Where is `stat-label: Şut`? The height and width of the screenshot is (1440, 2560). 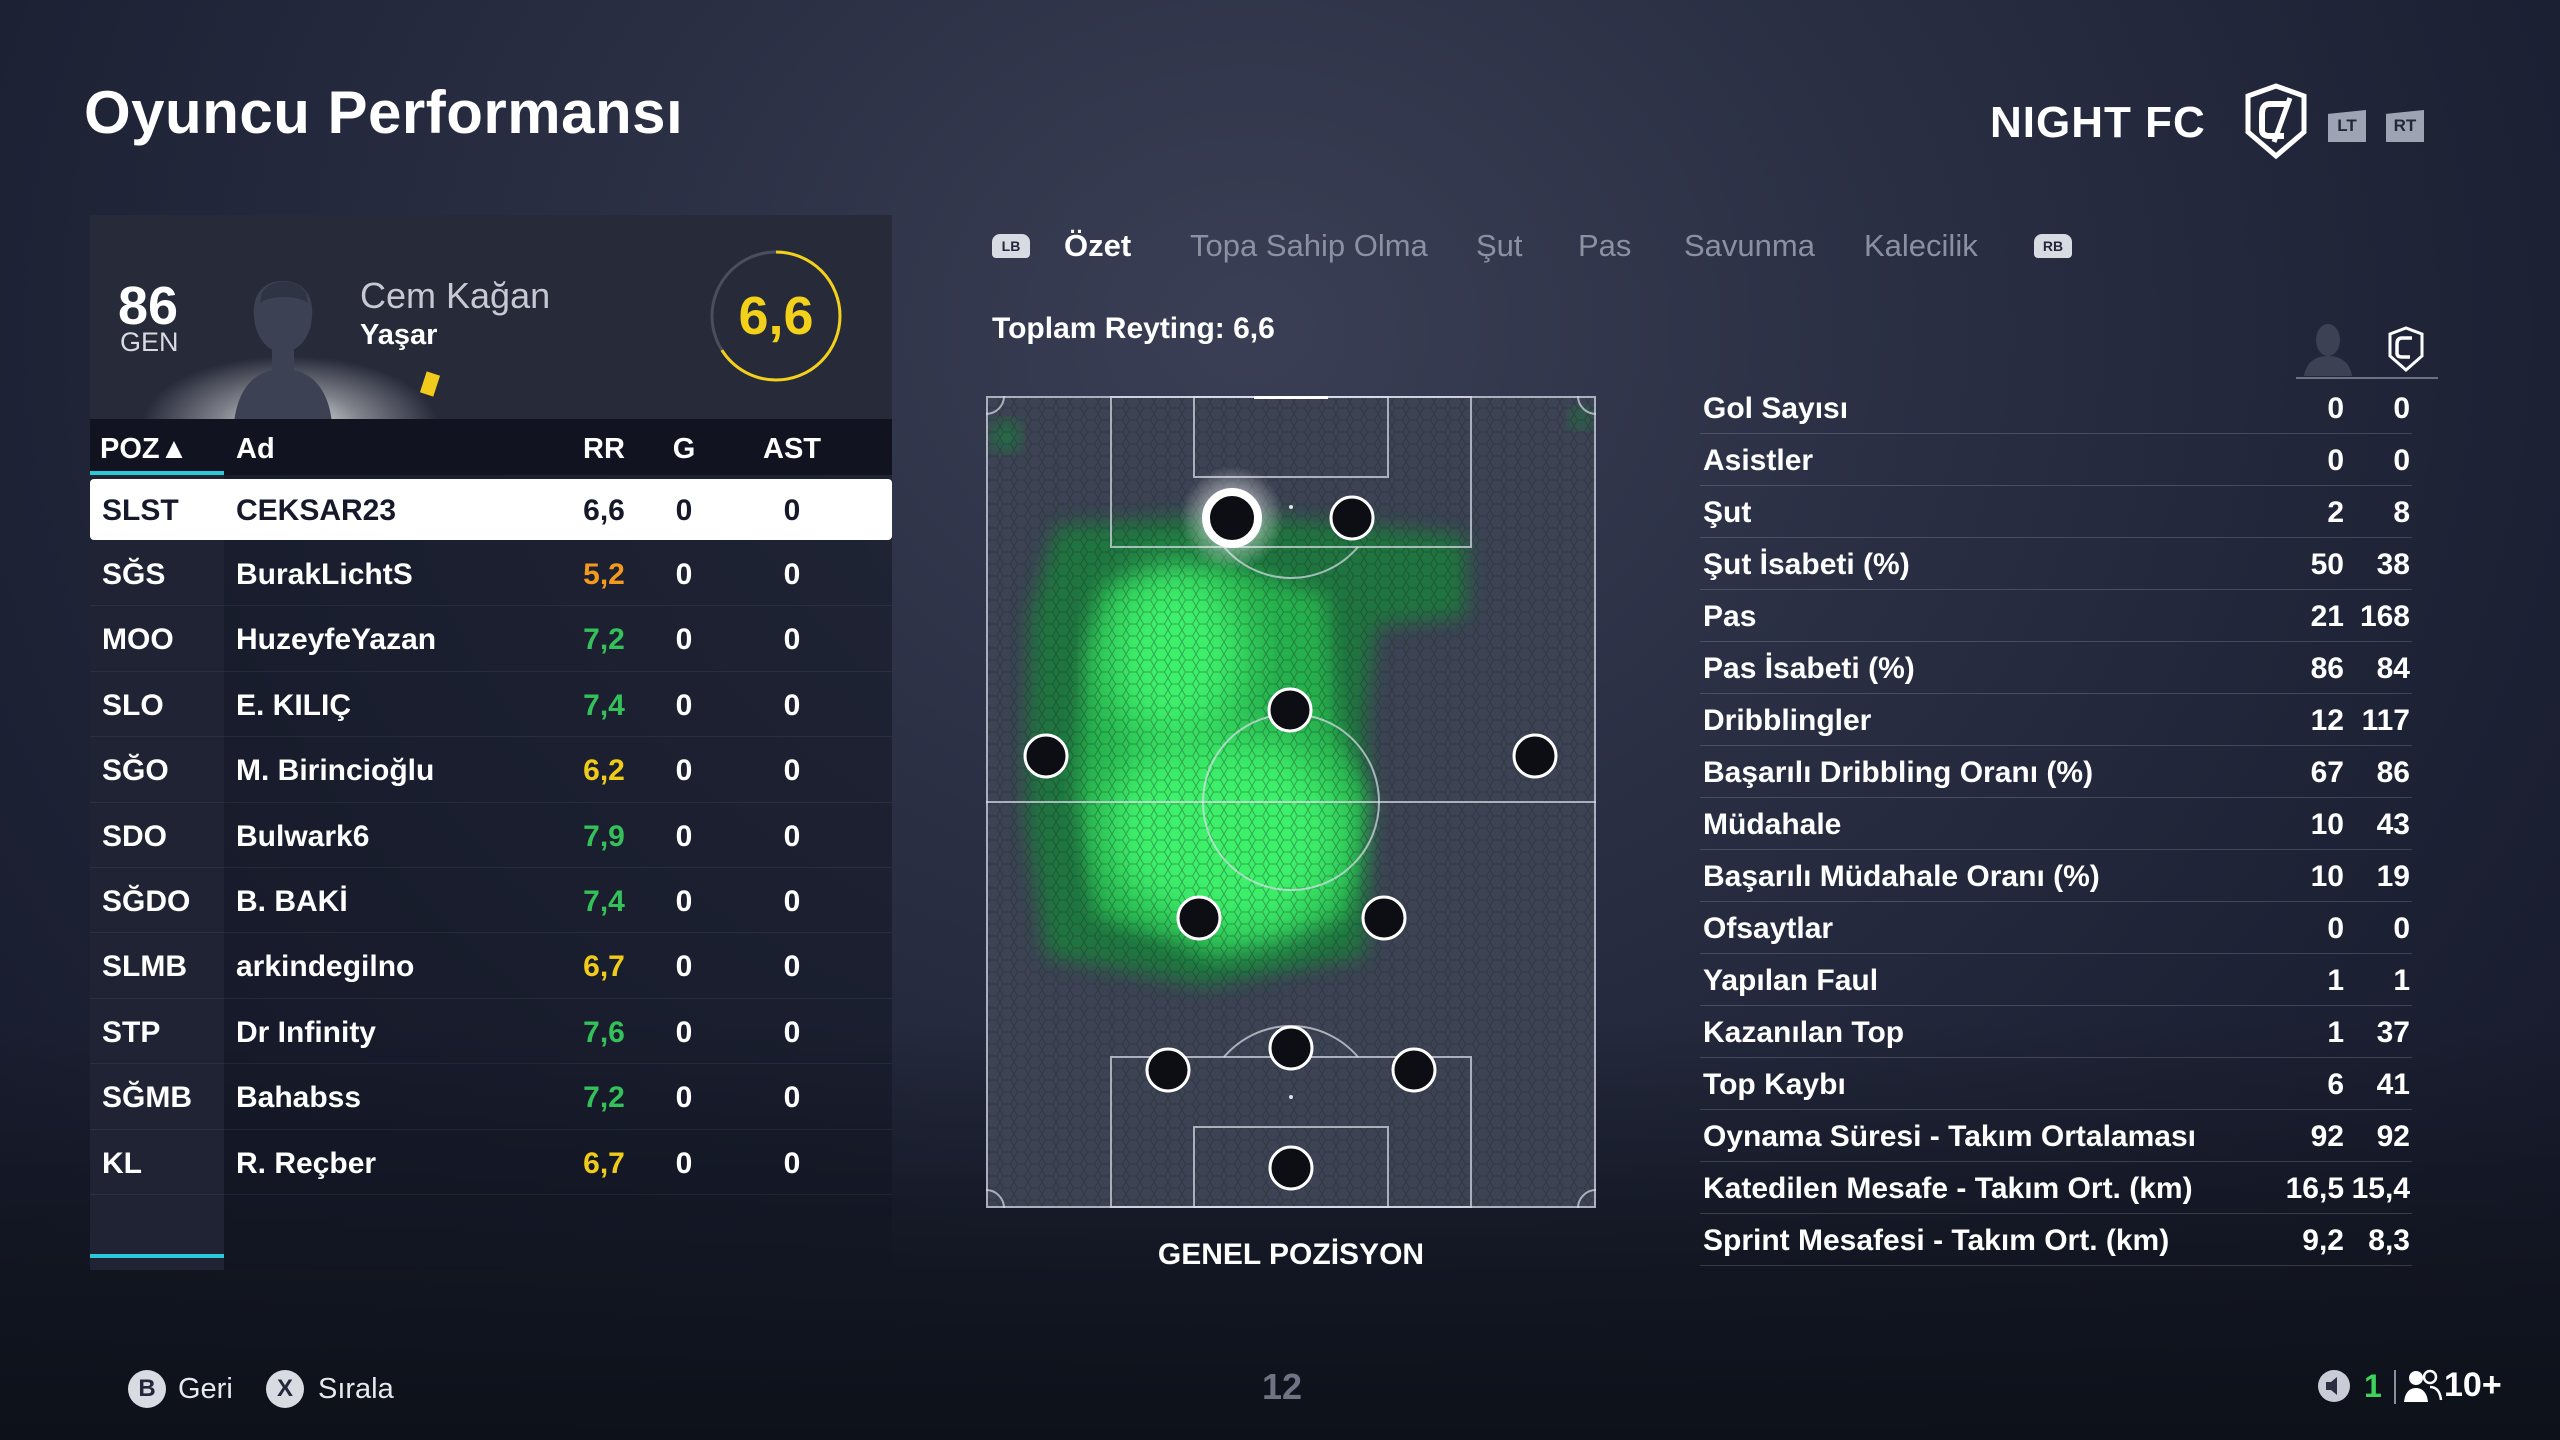
stat-label: Şut is located at coordinates (1727, 512).